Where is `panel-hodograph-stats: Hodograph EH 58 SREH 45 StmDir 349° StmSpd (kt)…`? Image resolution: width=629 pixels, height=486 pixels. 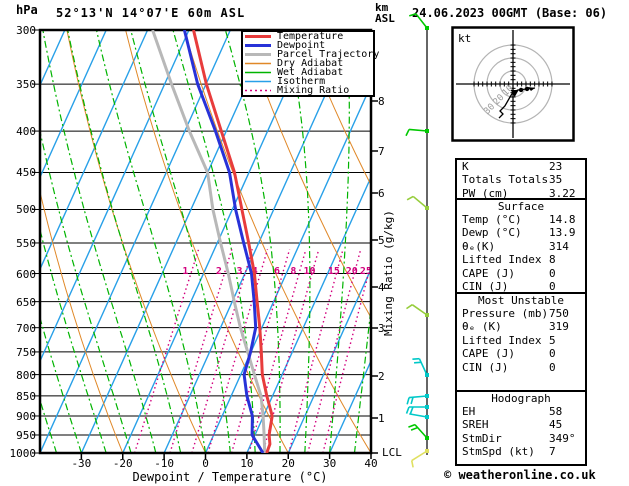
panel-hodograph-stats: Hodograph EH 58 SREH 45 StmDir 349° StmSpd (kt)… is located at coordinates (521, 428).